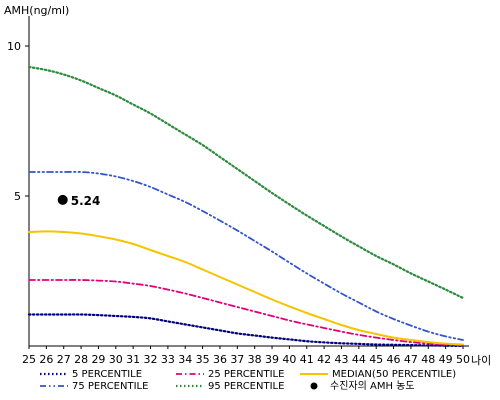 Image resolution: width=500 pixels, height=400 pixels. I want to click on x-tick-label: 32, so click(151, 359).